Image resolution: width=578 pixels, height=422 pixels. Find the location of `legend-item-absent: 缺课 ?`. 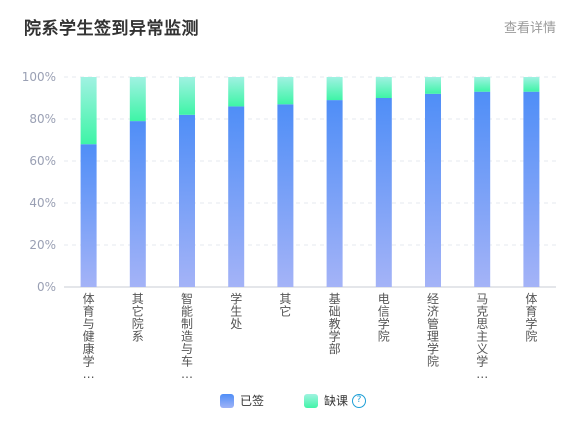

legend-item-absent: 缺课 ? is located at coordinates (335, 400).